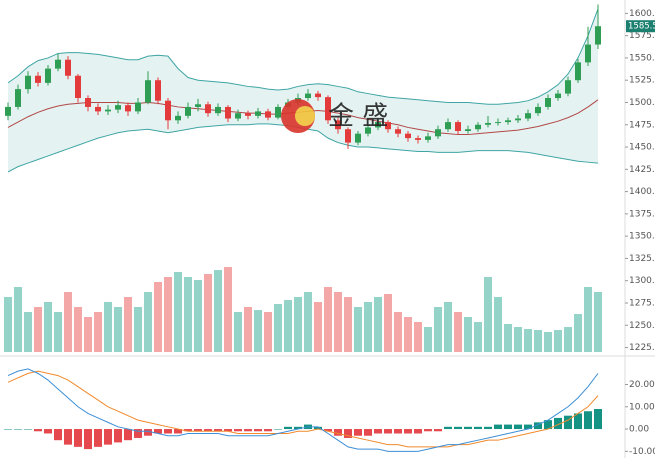 This screenshot has height=458, width=655. I want to click on y-tick-label: 1475.00, so click(642, 125).